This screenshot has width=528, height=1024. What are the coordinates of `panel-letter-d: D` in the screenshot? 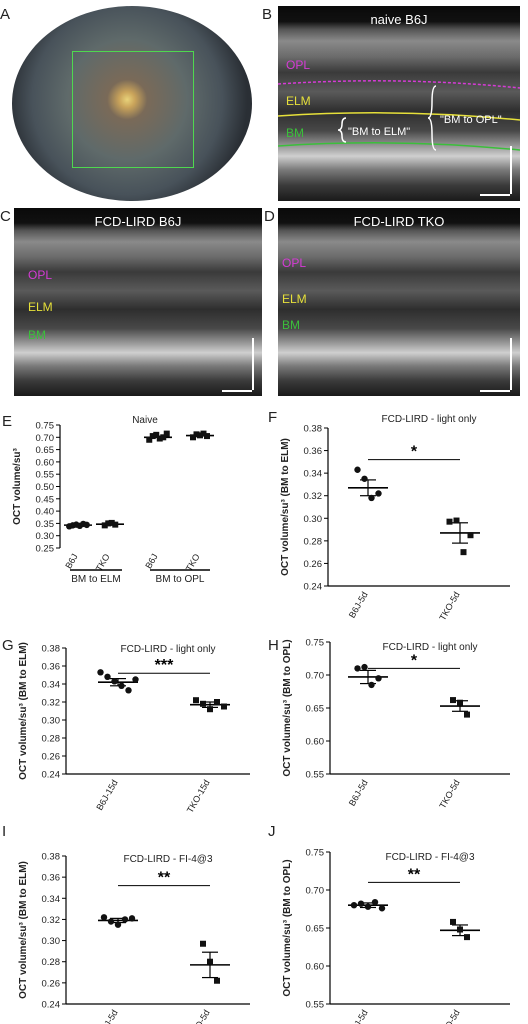 It's located at (269, 216).